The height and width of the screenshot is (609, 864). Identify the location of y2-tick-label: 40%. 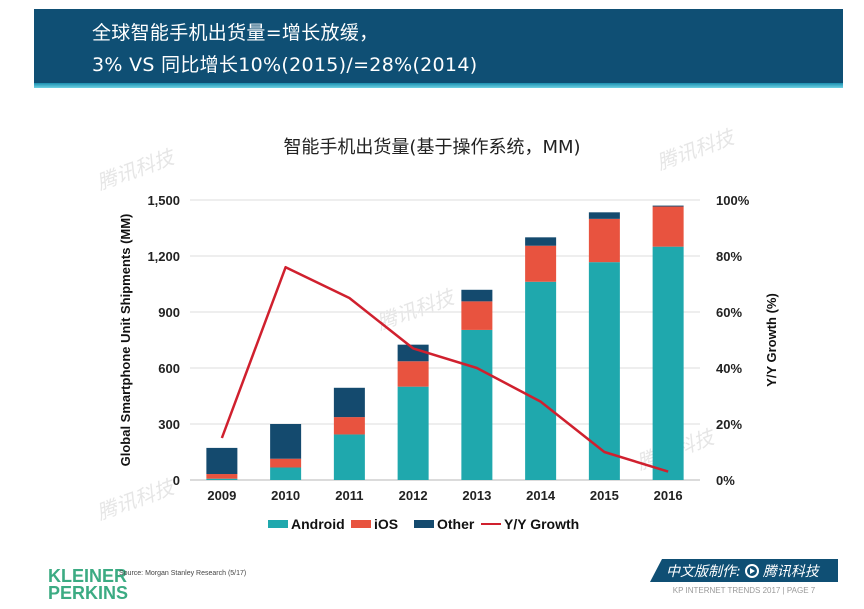
(729, 368).